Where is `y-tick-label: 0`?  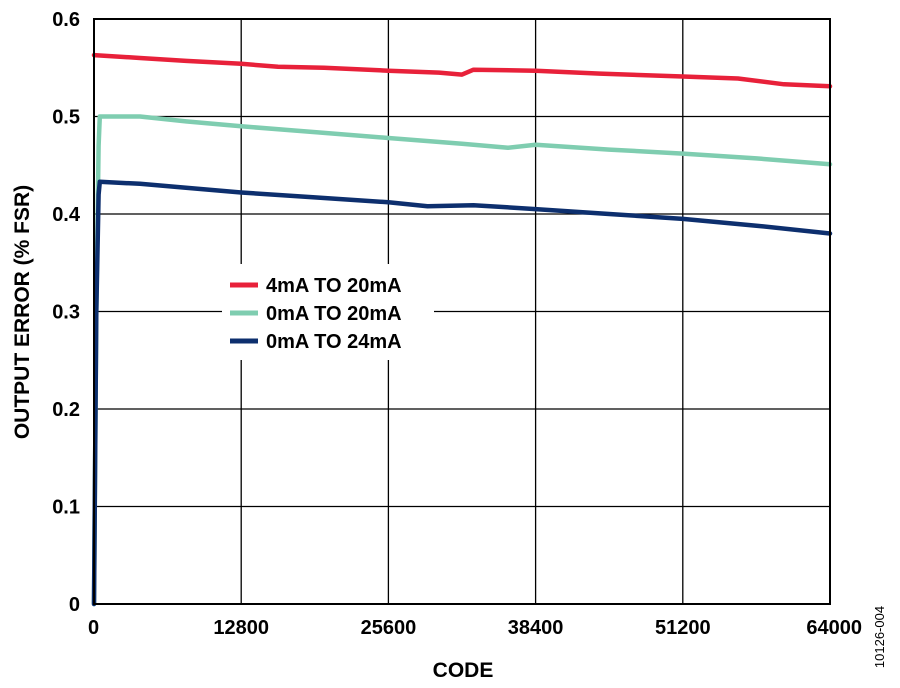
y-tick-label: 0 is located at coordinates (74, 605).